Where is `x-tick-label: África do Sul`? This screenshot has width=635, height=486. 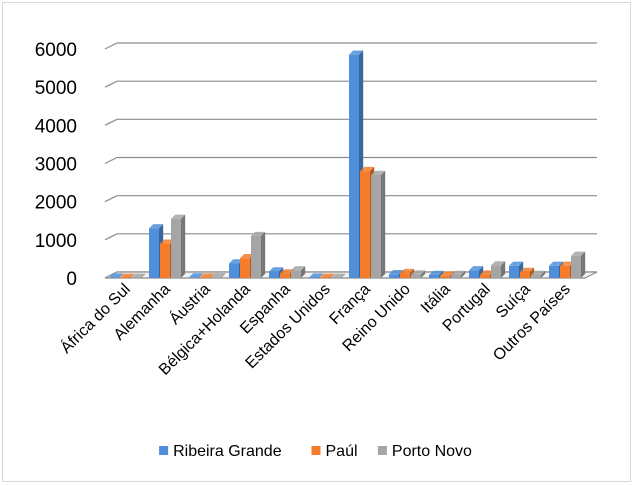
x-tick-label: África do Sul is located at coordinates (95, 318).